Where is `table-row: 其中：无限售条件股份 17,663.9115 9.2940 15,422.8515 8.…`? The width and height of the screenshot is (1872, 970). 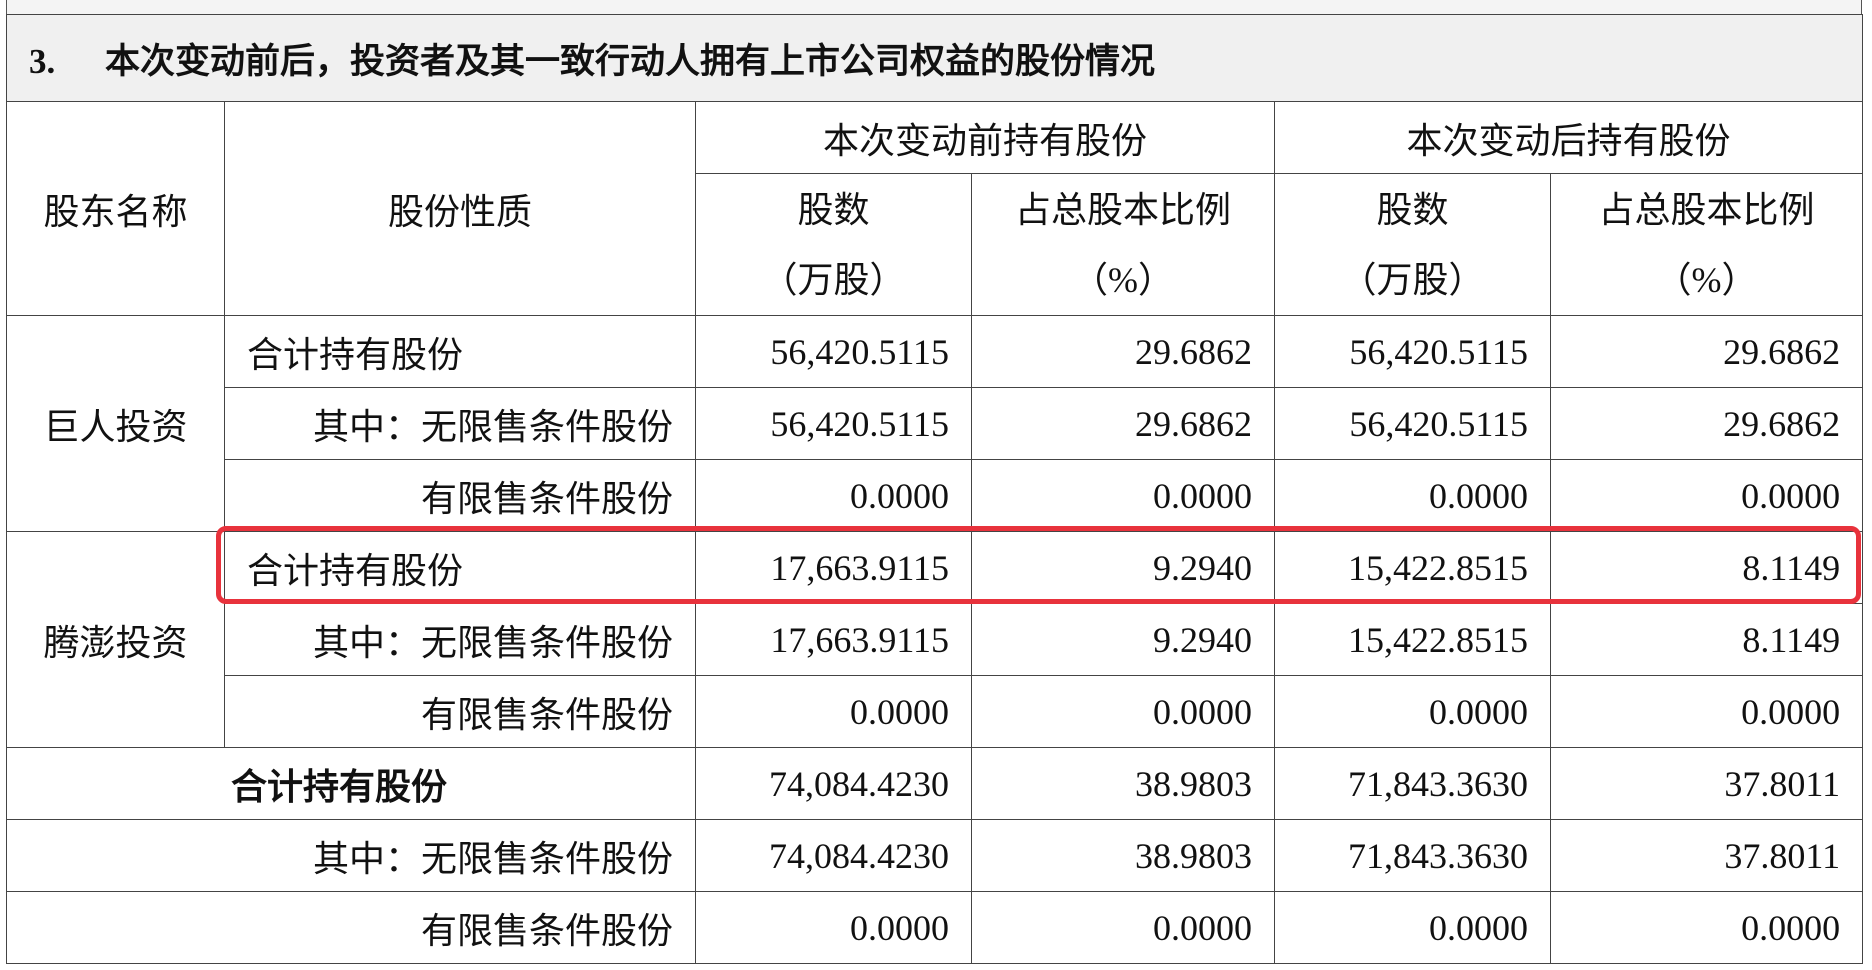
table-row: 其中：无限售条件股份 17,663.9115 9.2940 15,422.8515 8.… is located at coordinates (935, 639).